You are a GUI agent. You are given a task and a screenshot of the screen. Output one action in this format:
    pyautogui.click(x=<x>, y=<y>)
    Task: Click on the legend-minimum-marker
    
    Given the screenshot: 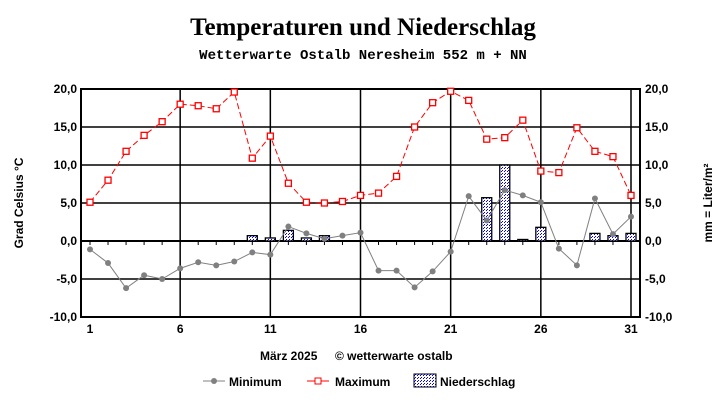 What is the action you would take?
    pyautogui.click(x=214, y=381)
    